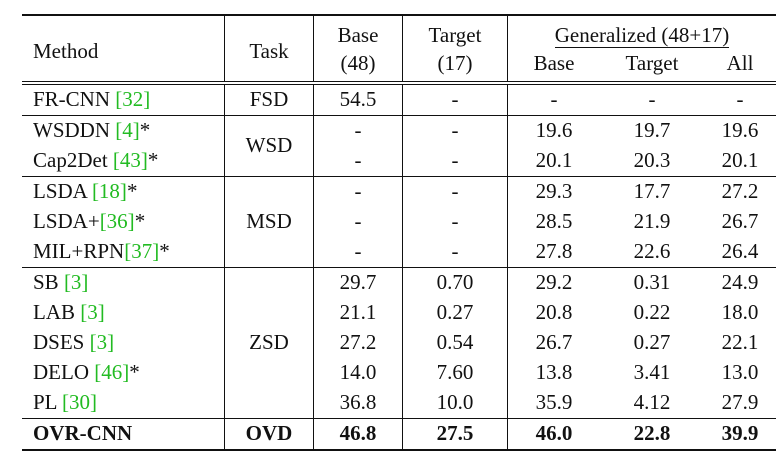 This screenshot has height=473, width=781. I want to click on base-cell: 14.0, so click(358, 373).